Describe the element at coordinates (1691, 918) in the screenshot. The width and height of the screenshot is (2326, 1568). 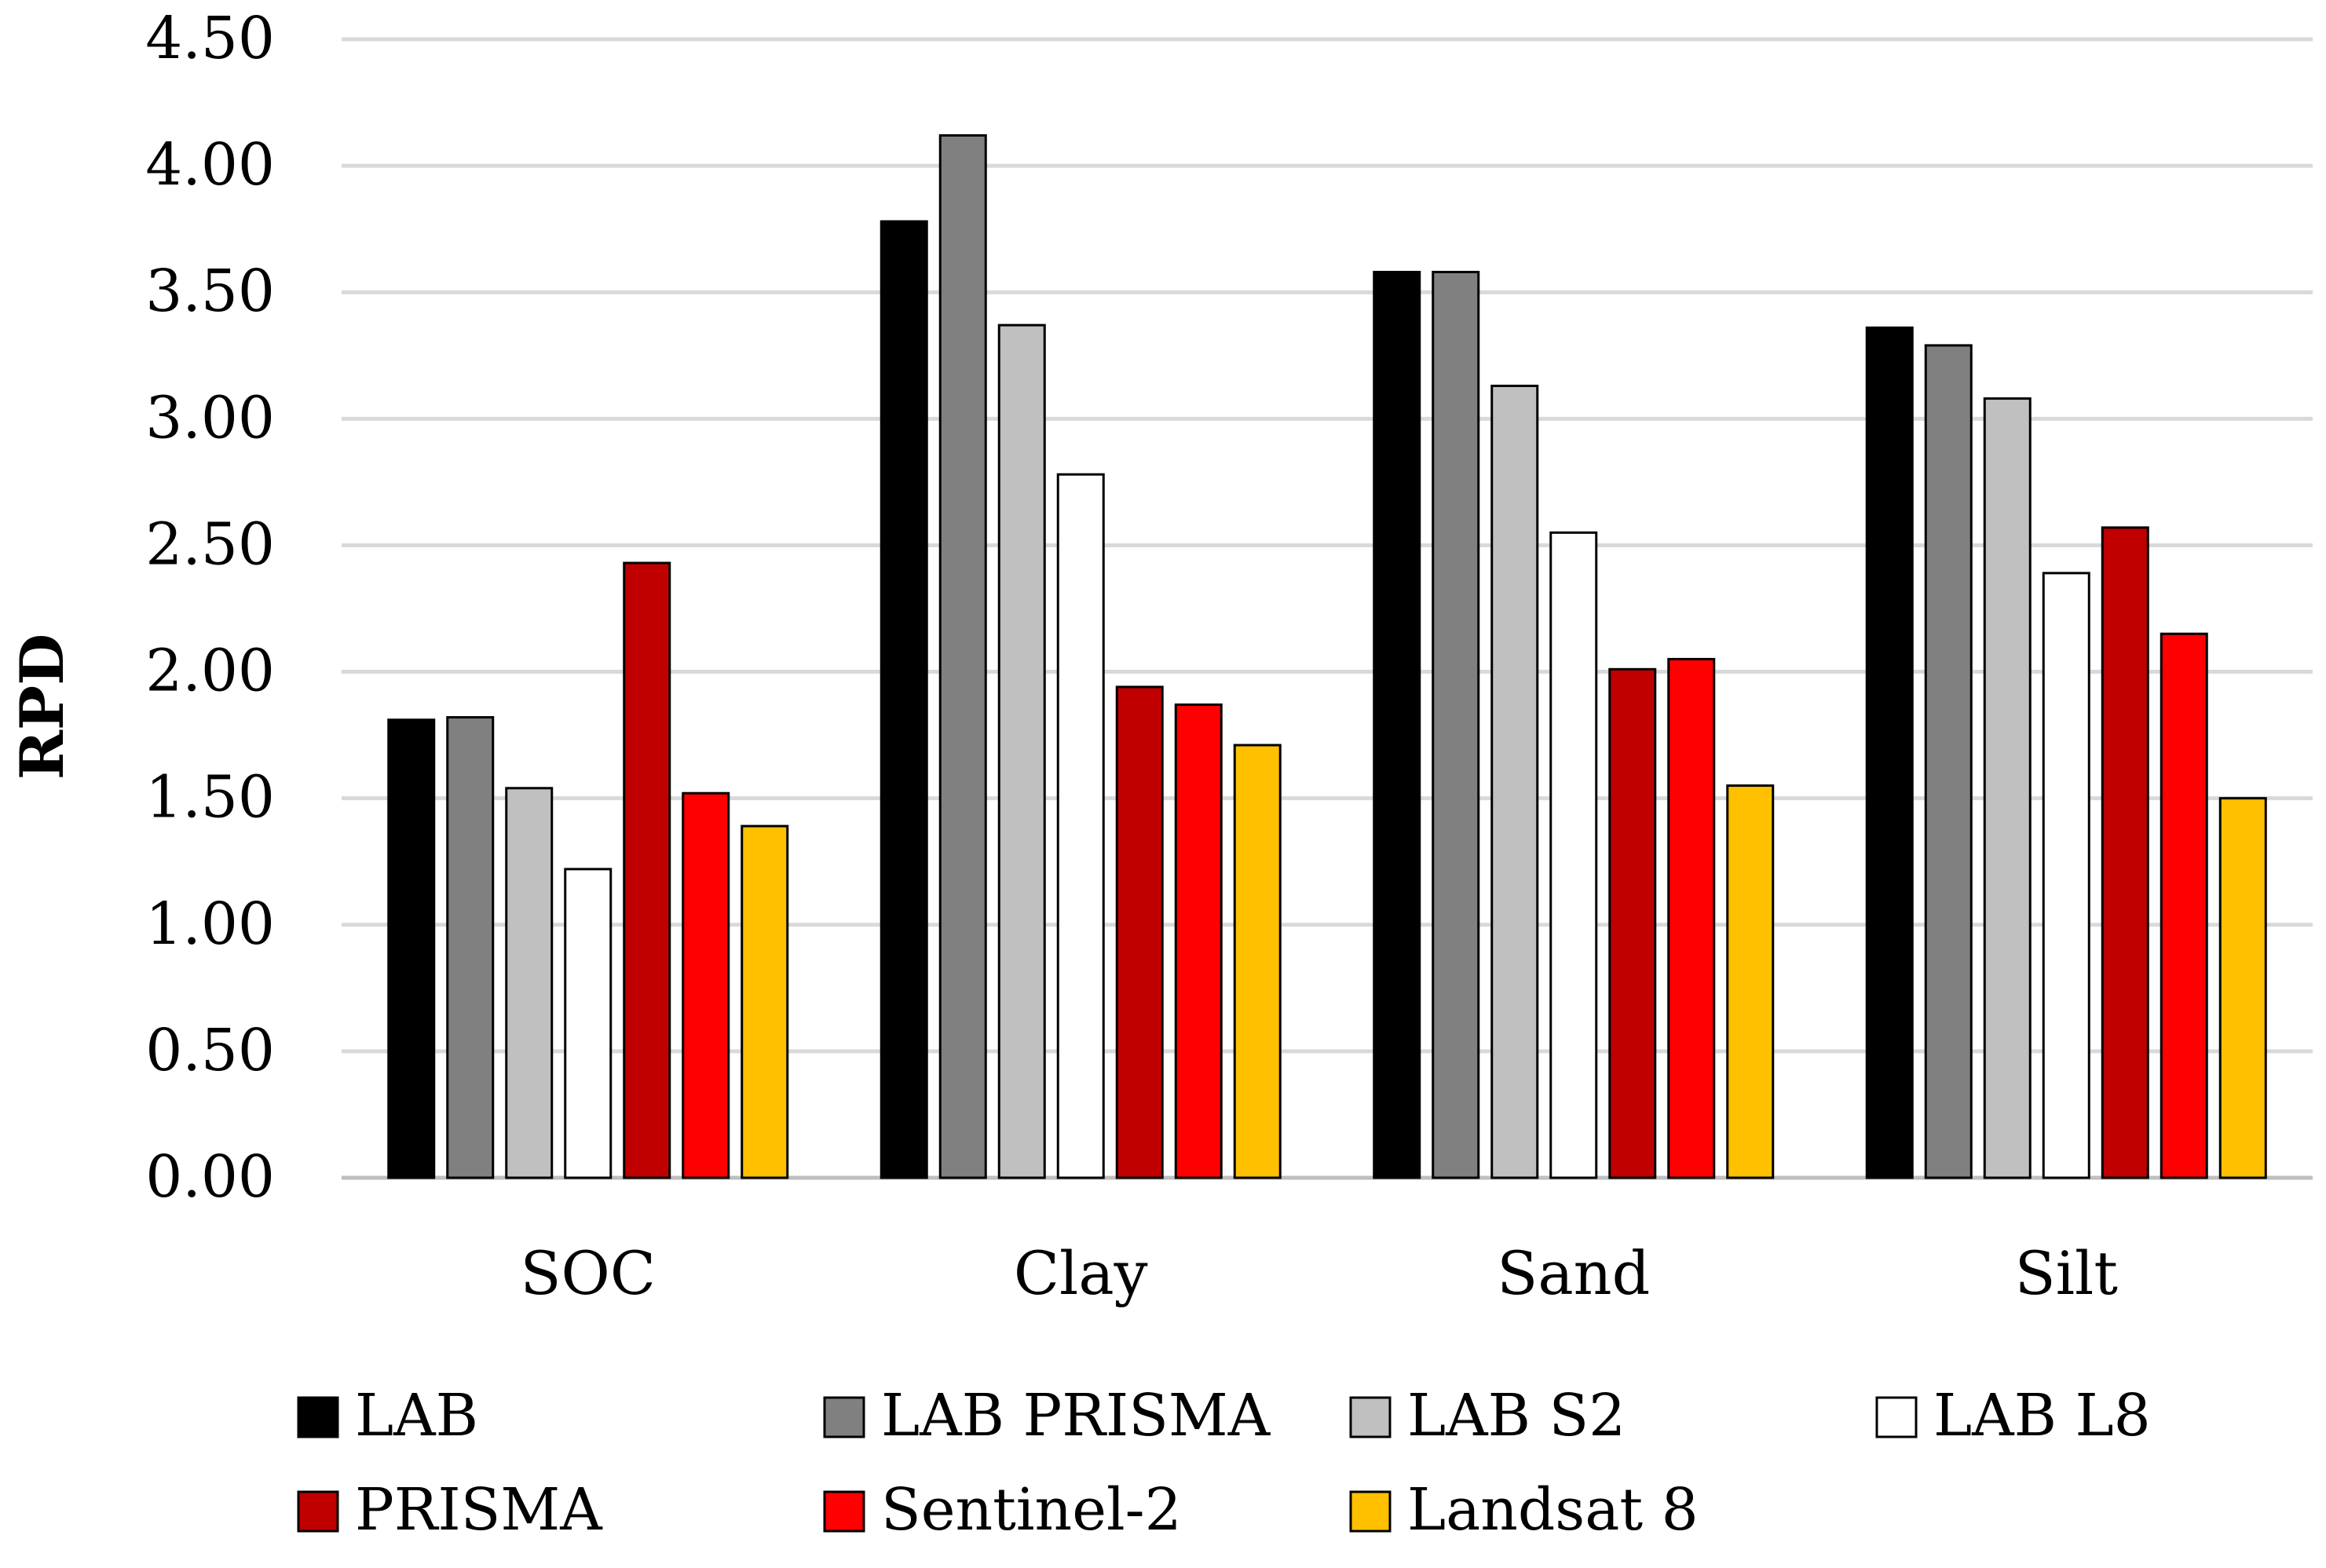
I see `bar-sentinel-2-sand` at that location.